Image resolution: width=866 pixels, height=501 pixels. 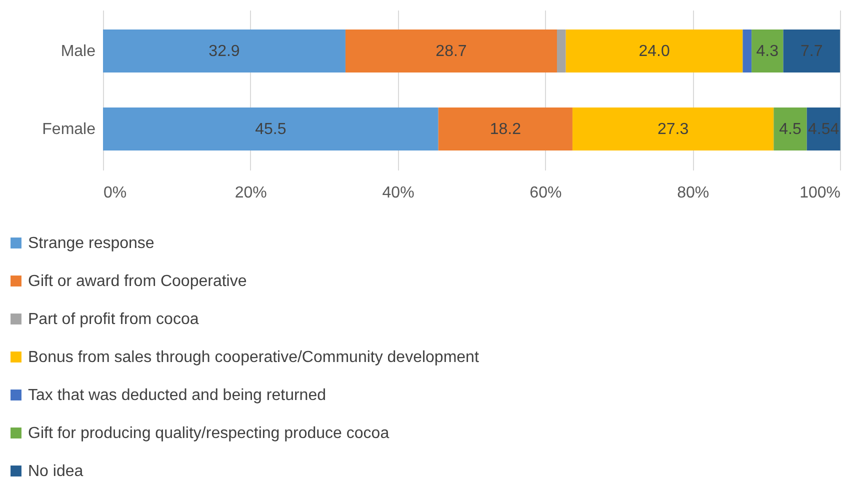 I want to click on data-label: 32.9, so click(x=224, y=51).